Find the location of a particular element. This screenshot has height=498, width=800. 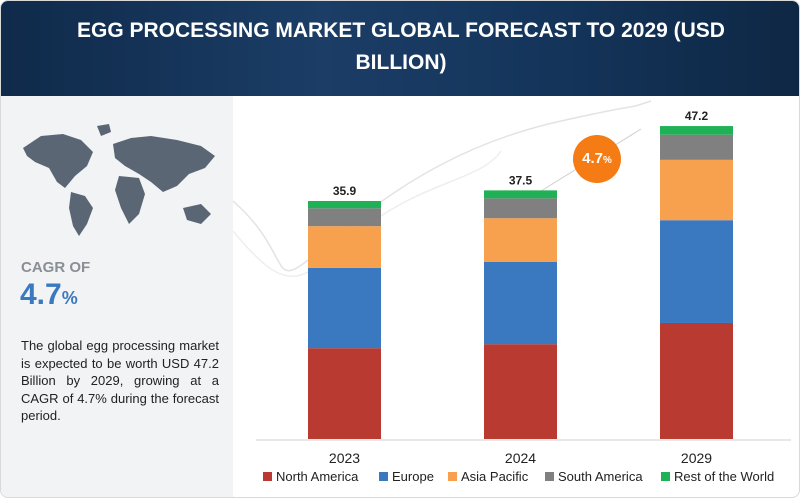

legend-label: Rest of the World is located at coordinates (724, 476).